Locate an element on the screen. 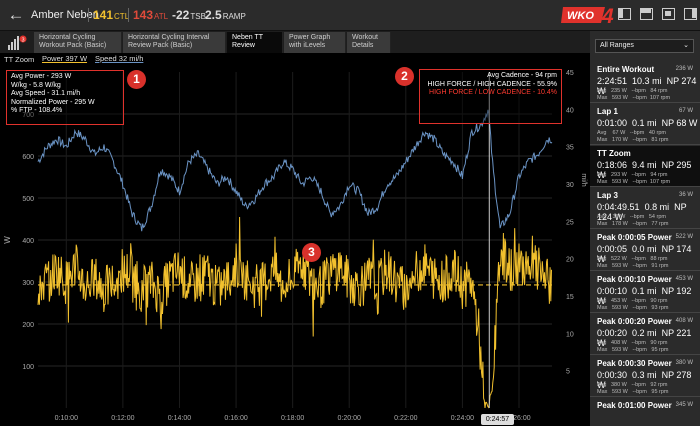 This screenshot has height=426, width=700. range-max-row: Max 178 W --bpm 77 rpm is located at coordinates (633, 224).